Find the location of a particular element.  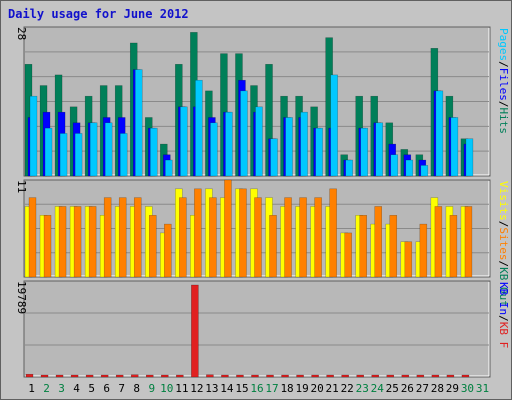

x-tick-label-day-18: 18 is located at coordinates (286, 388).